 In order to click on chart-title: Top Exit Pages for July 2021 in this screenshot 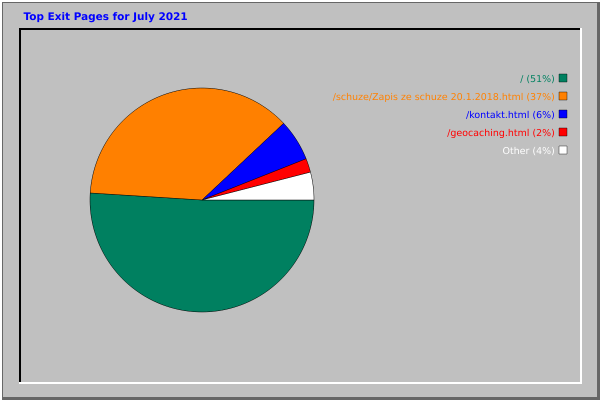, I will do `click(105, 17)`.